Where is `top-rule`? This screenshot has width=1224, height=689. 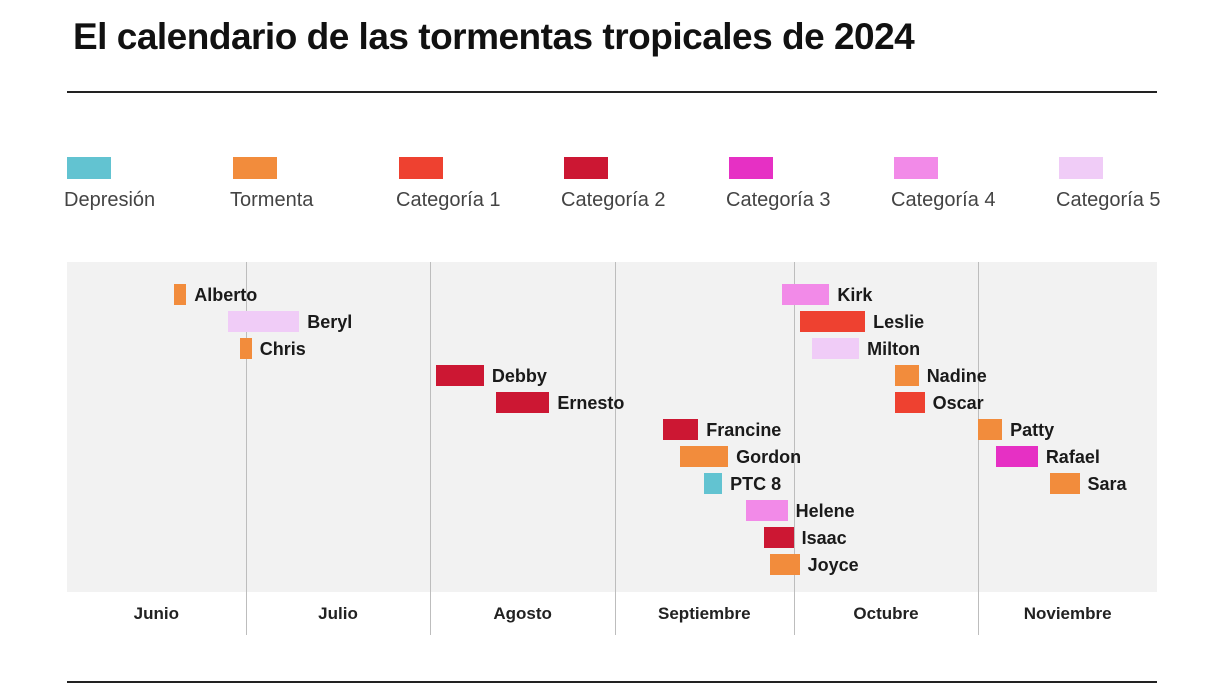
top-rule is located at coordinates (612, 92).